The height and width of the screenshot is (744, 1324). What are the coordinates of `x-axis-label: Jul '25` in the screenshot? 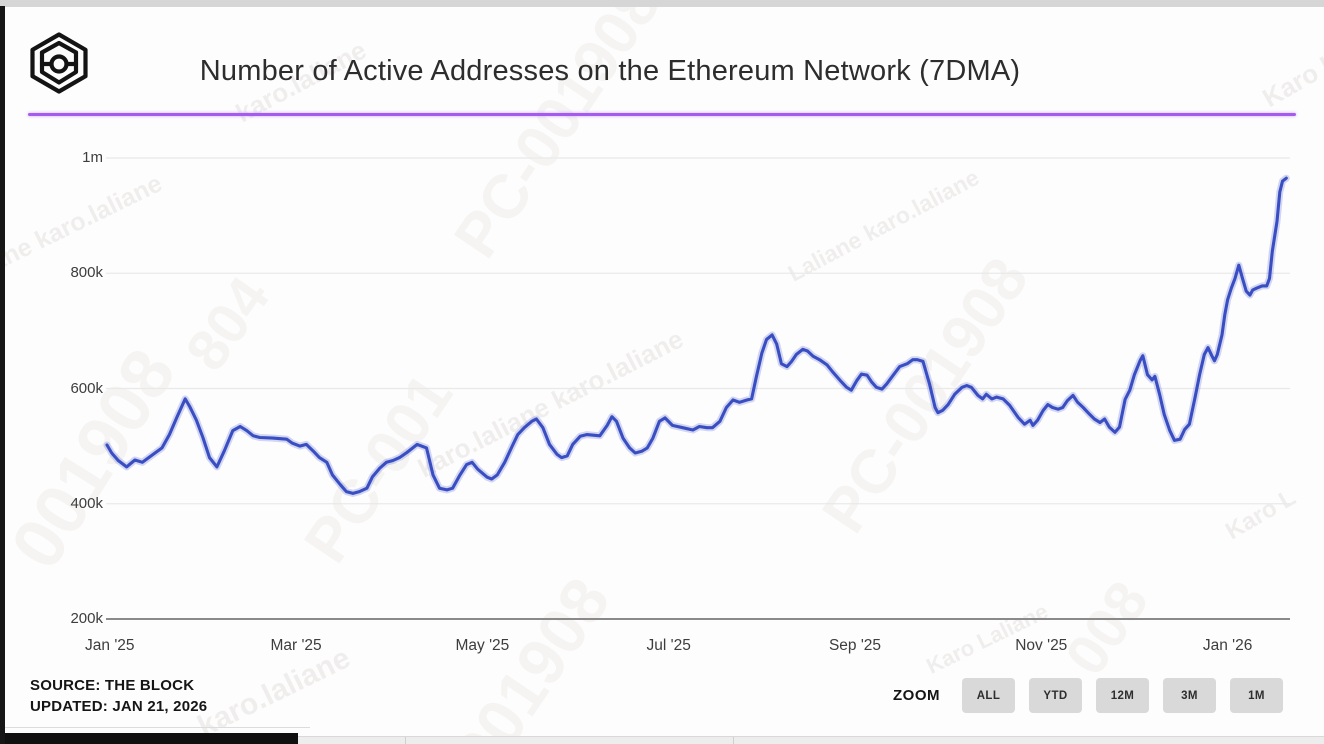 It's located at (668, 645).